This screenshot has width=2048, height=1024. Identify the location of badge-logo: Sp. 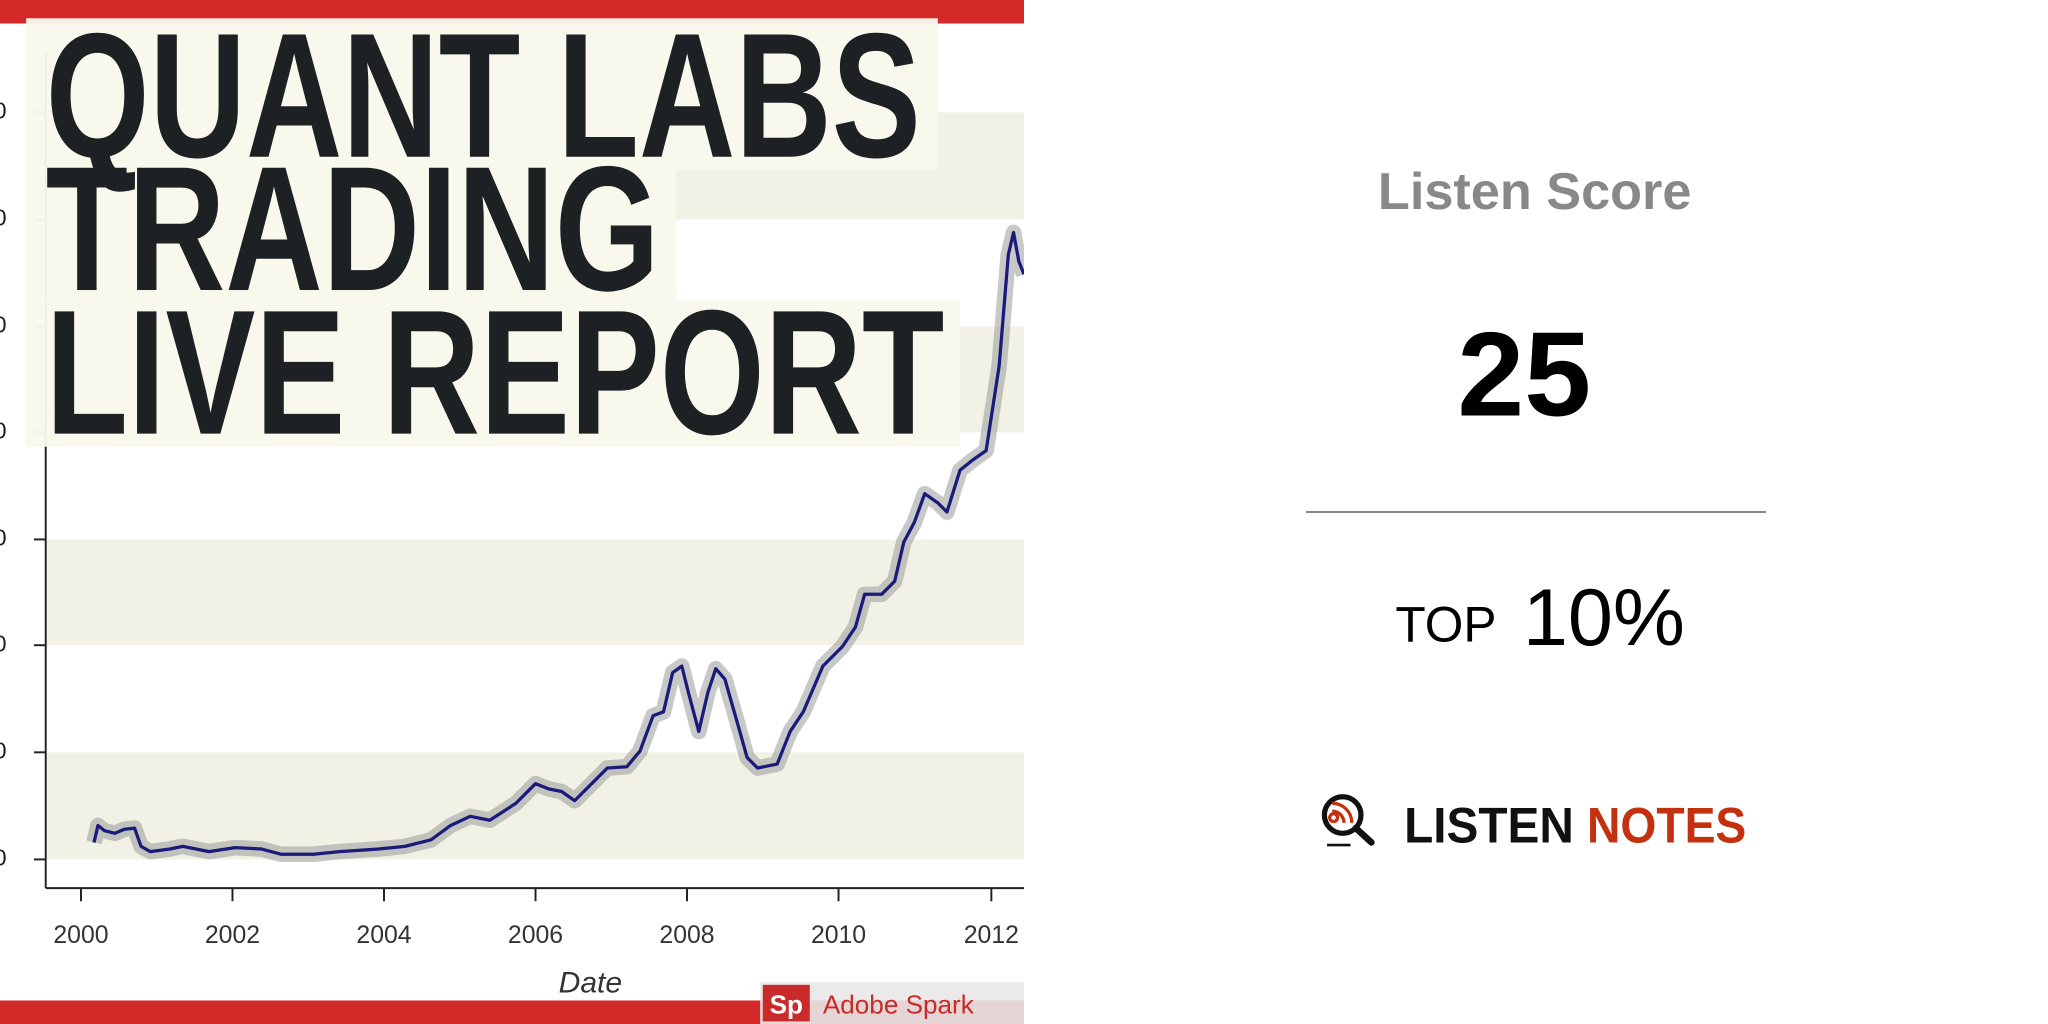
(786, 1005).